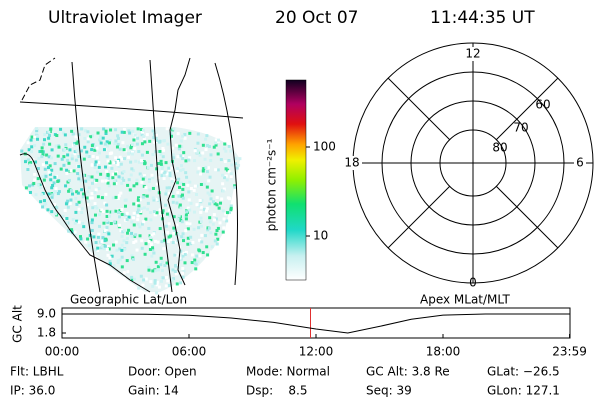  Describe the element at coordinates (272, 184) in the screenshot. I see `colorbar-label: photon cm⁻²s⁻¹` at that location.